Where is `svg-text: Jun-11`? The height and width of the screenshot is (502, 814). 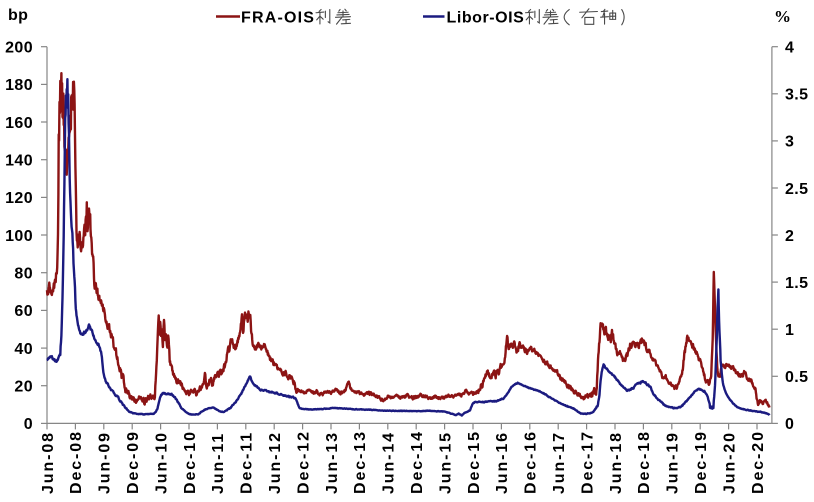 svg-text: Jun-11 is located at coordinates (218, 463).